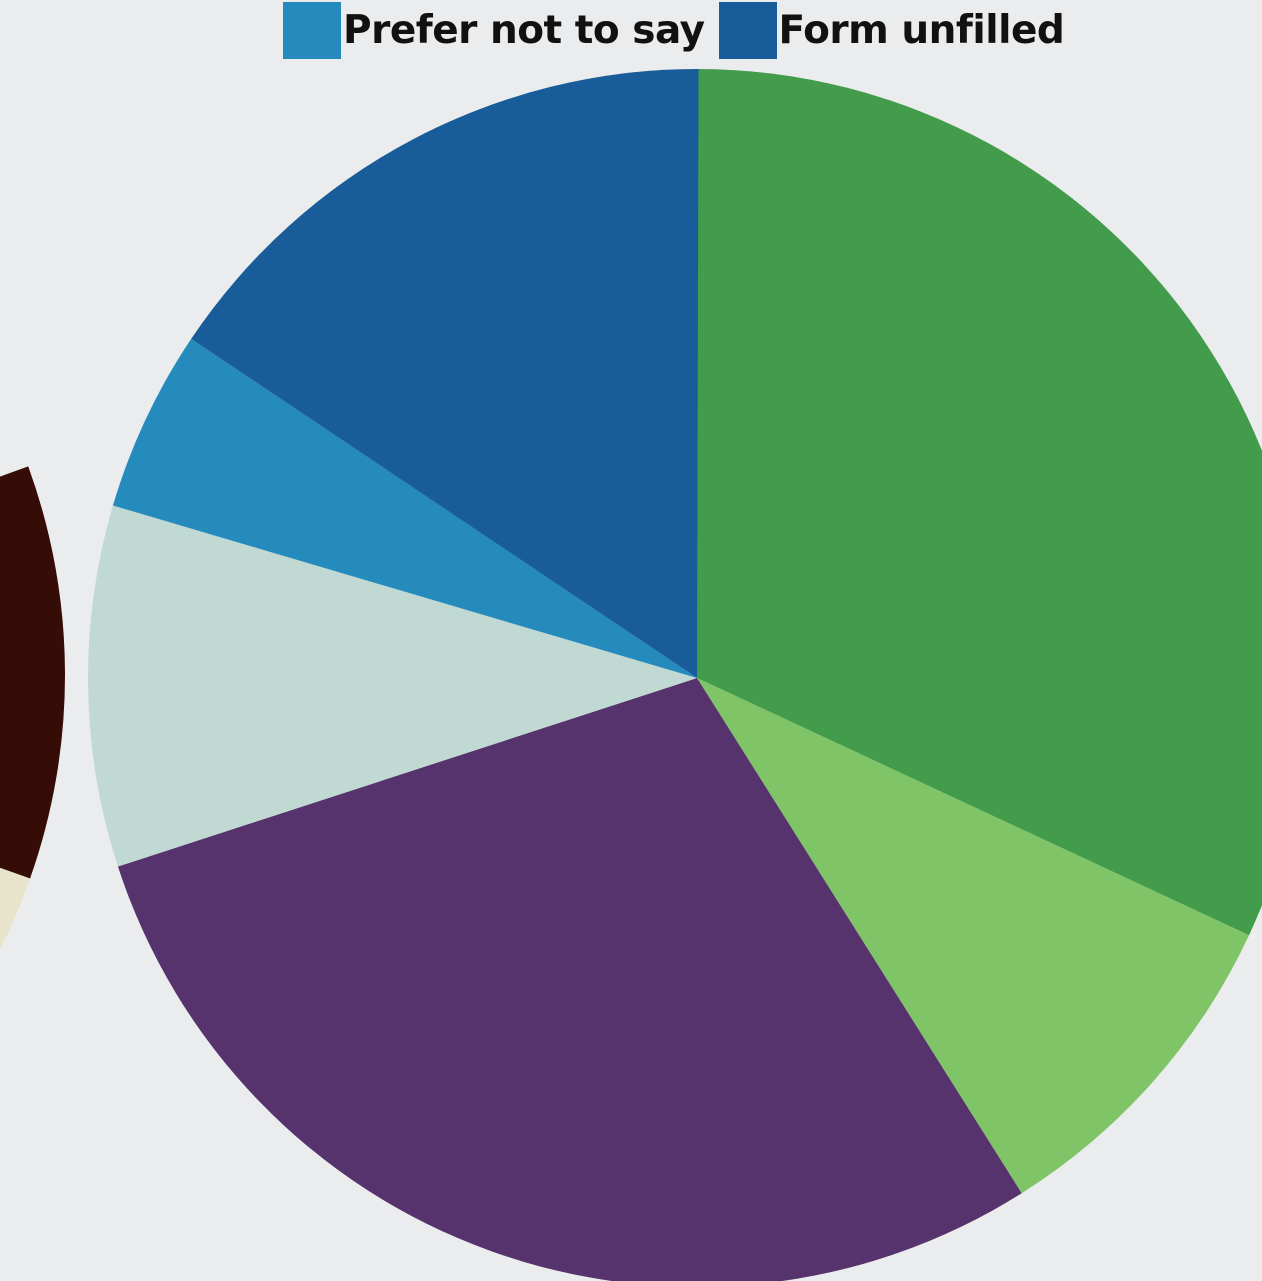  I want to click on legend-label-form-unfilled: Form unfilled, so click(921, 30).